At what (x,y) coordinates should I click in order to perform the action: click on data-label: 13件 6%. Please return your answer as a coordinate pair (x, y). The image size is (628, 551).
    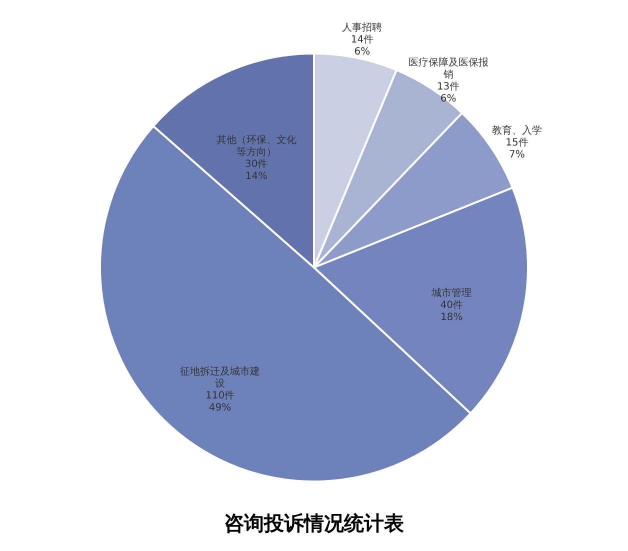
    Looking at the image, I should click on (448, 93).